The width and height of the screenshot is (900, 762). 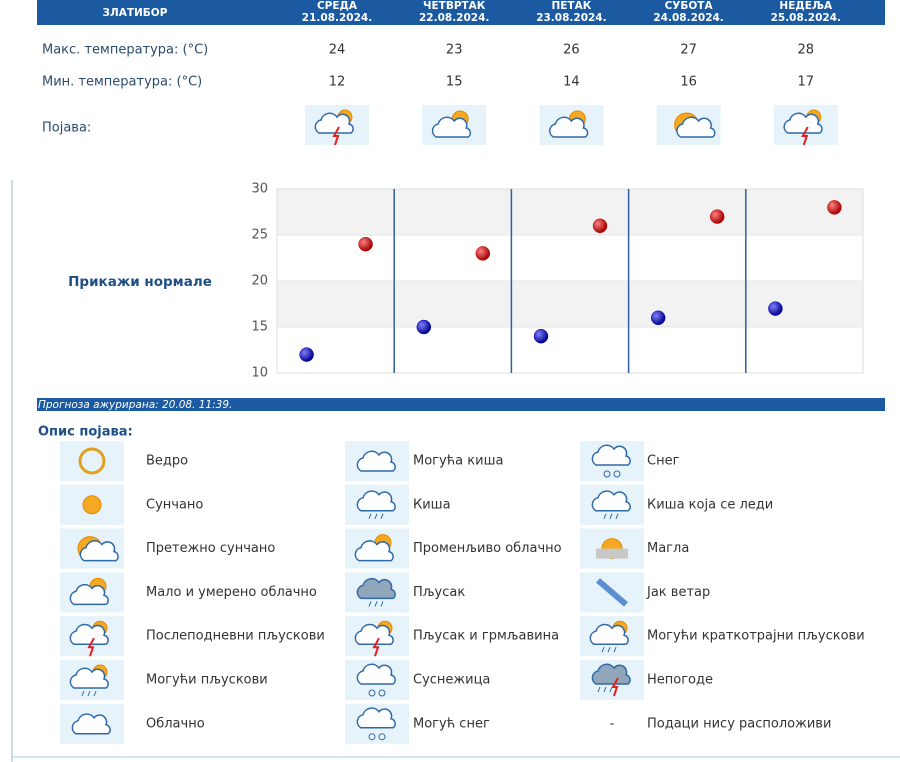 What do you see at coordinates (259, 235) in the screenshot?
I see `y-tick-label: 25` at bounding box center [259, 235].